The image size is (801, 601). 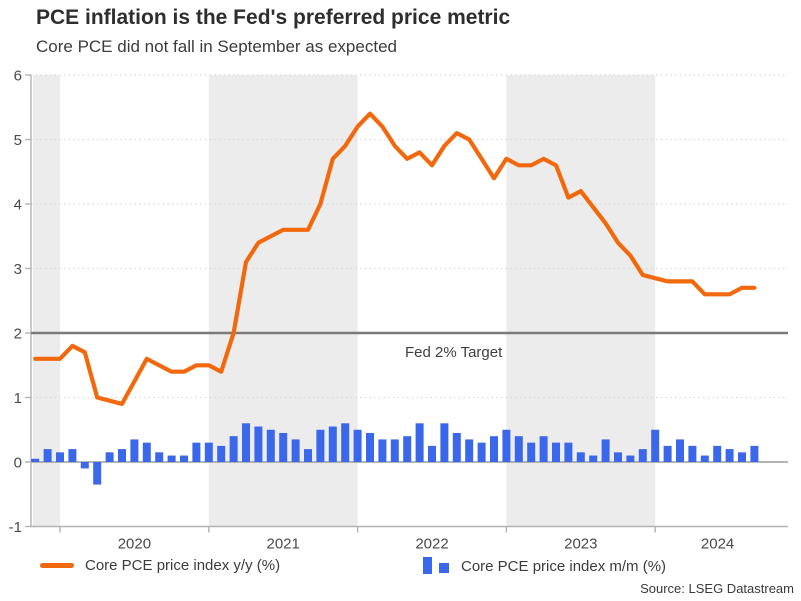 I want to click on legend-item-mm: Core PCE price index m/m (%), so click(x=544, y=566).